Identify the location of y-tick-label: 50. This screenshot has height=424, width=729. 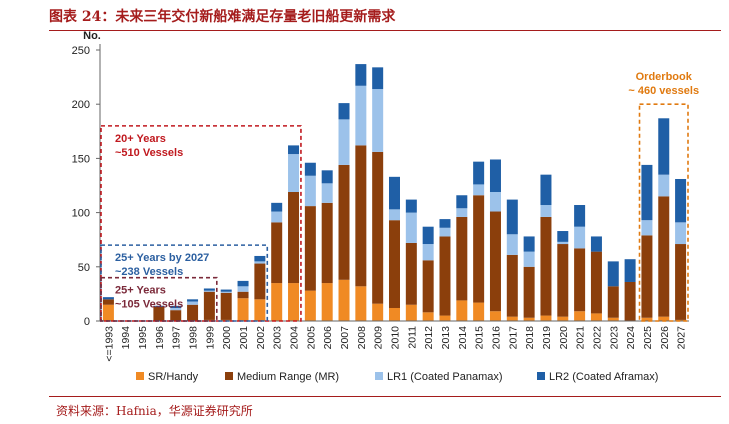
(84, 268).